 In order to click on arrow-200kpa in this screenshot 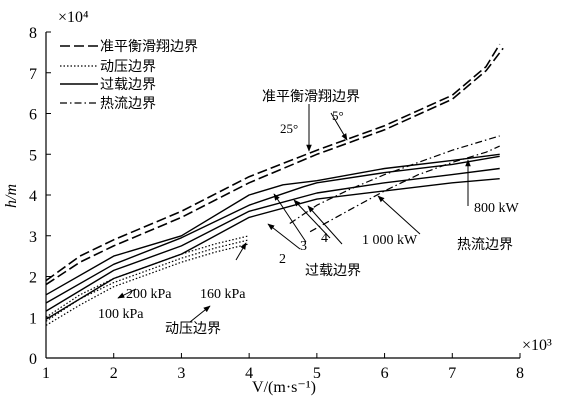, I will do `click(127, 293)`.